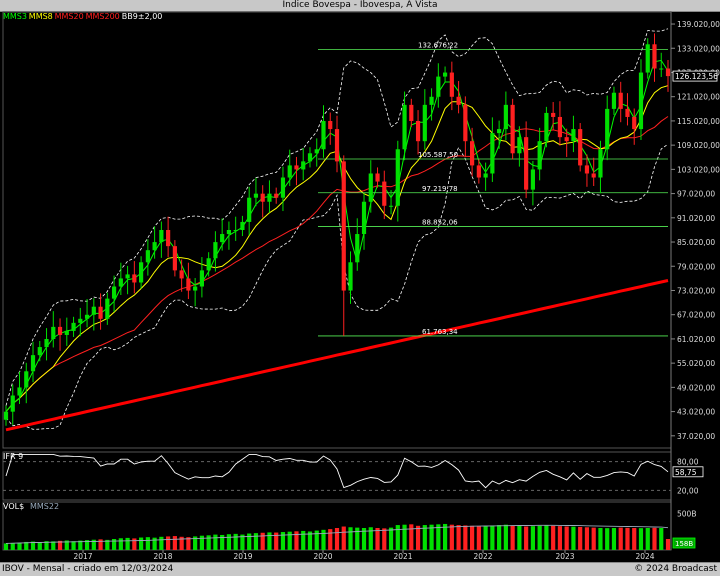  What do you see at coordinates (337, 471) in the screenshot?
I see `ifr-line` at bounding box center [337, 471].